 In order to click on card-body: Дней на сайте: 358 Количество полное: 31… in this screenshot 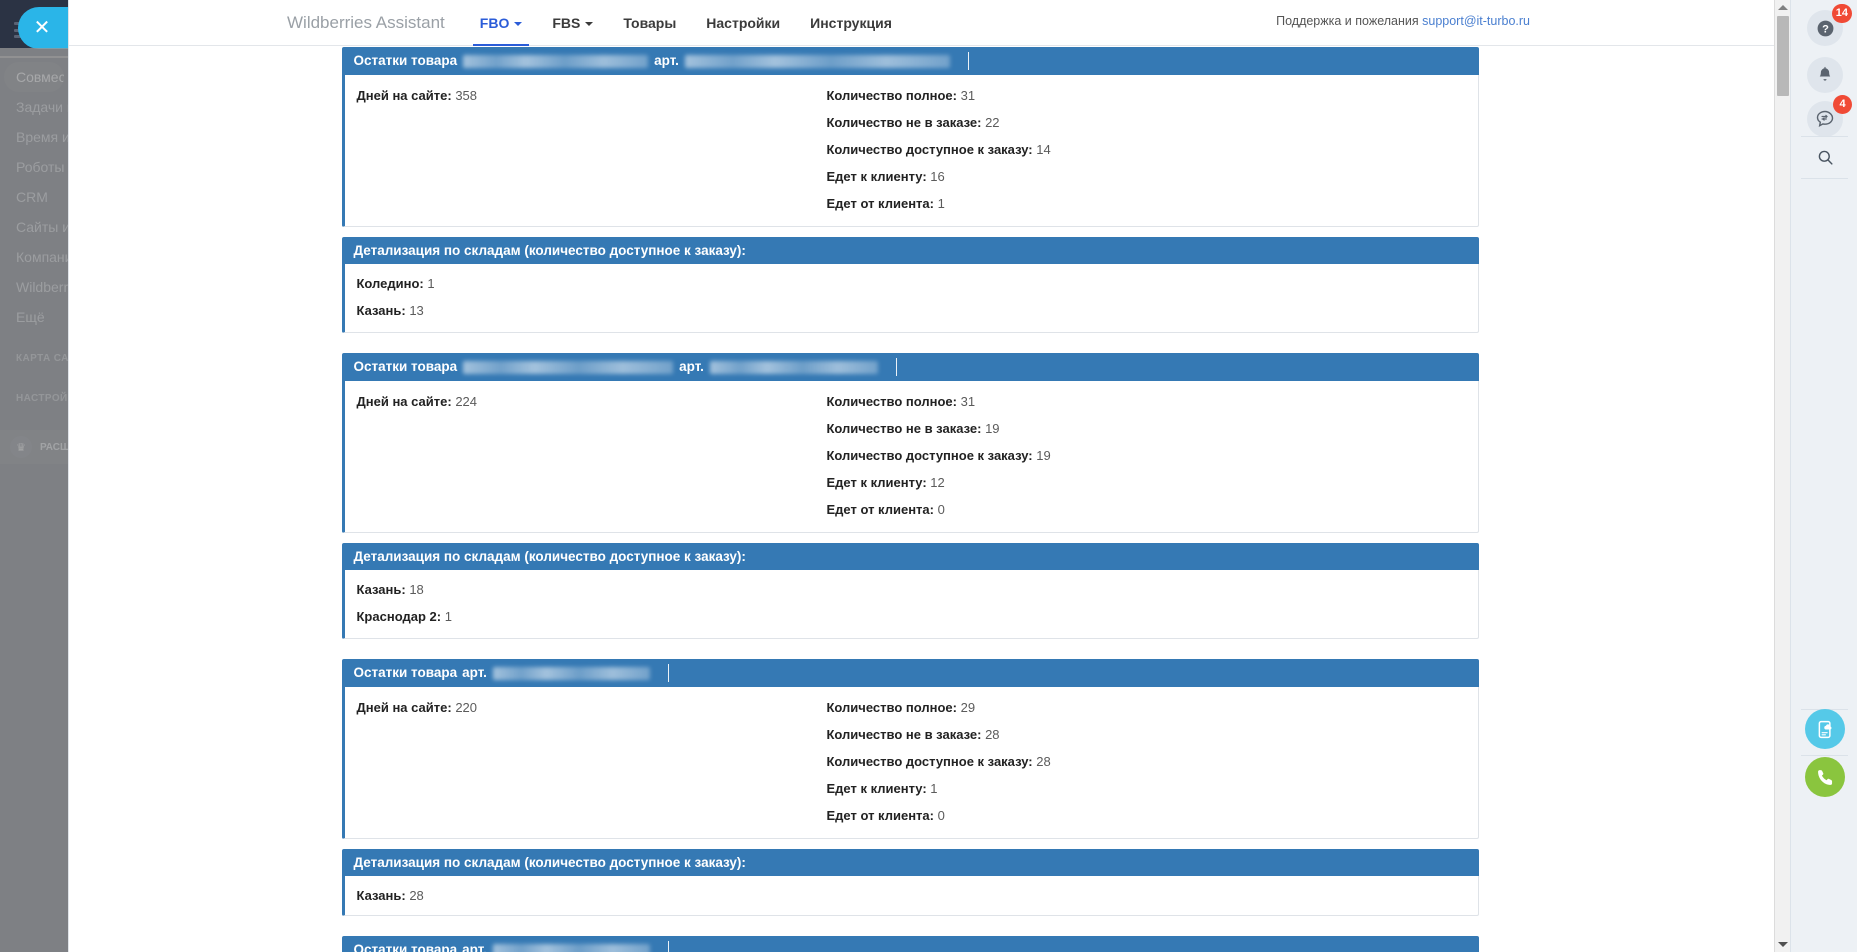, I will do `click(910, 151)`.